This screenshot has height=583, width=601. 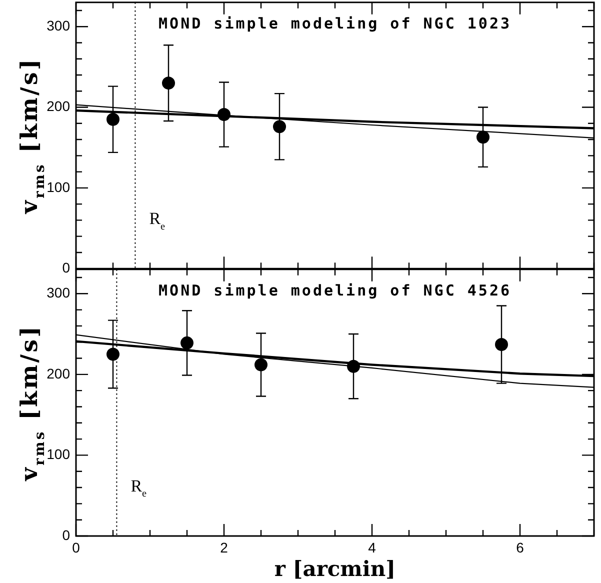 I want to click on x-tick-label: 6, so click(x=520, y=547).